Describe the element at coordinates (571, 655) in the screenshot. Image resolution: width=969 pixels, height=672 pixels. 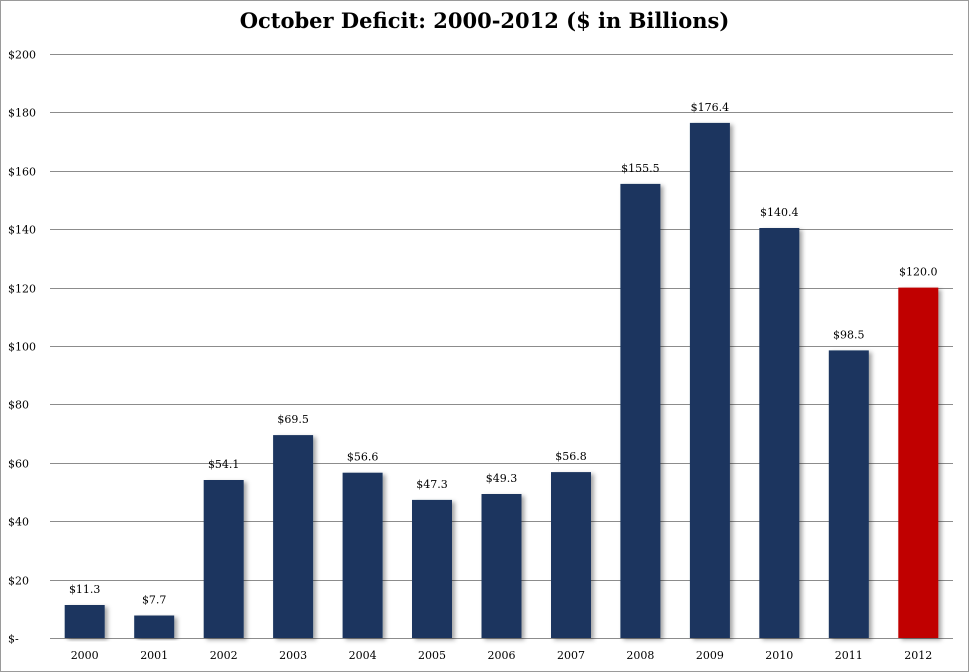
I see `x-tick-label: 2007` at that location.